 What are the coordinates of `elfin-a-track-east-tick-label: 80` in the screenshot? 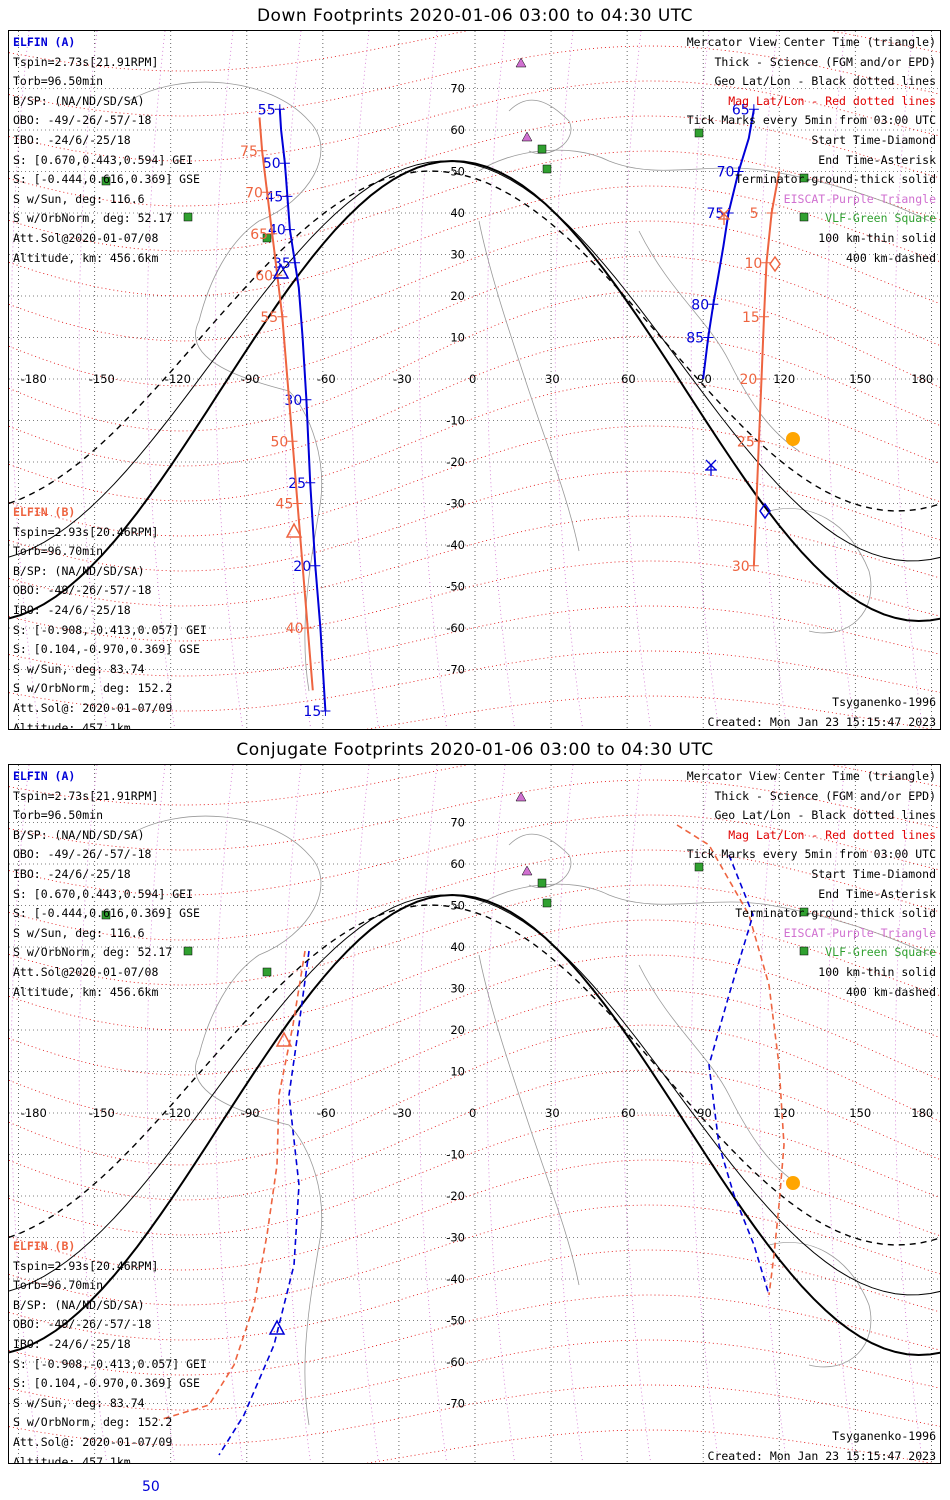 It's located at (700, 305).